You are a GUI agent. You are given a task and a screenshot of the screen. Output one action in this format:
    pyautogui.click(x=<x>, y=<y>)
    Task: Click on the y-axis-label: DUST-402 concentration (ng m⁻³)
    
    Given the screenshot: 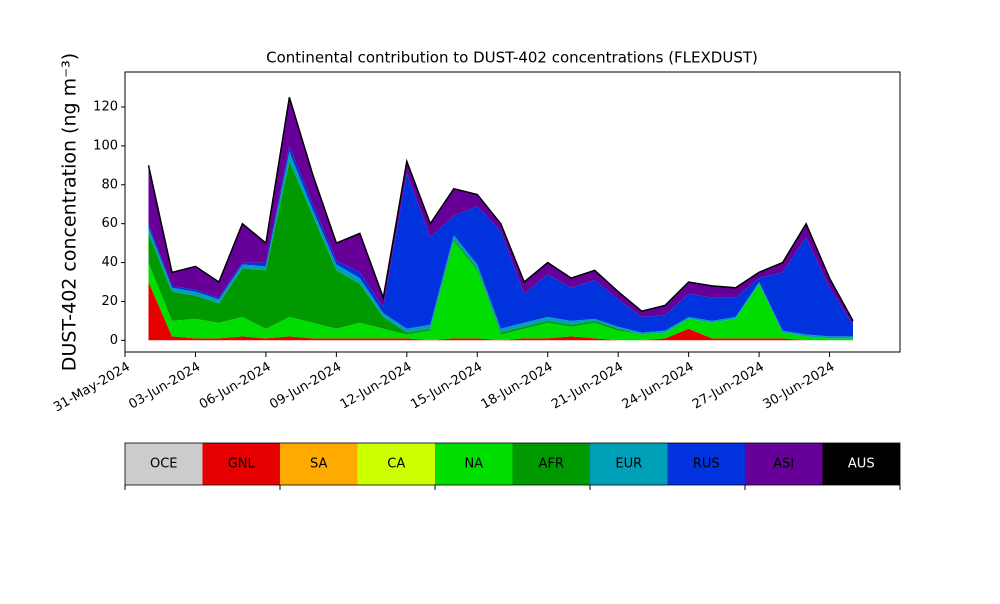 What is the action you would take?
    pyautogui.click(x=70, y=212)
    